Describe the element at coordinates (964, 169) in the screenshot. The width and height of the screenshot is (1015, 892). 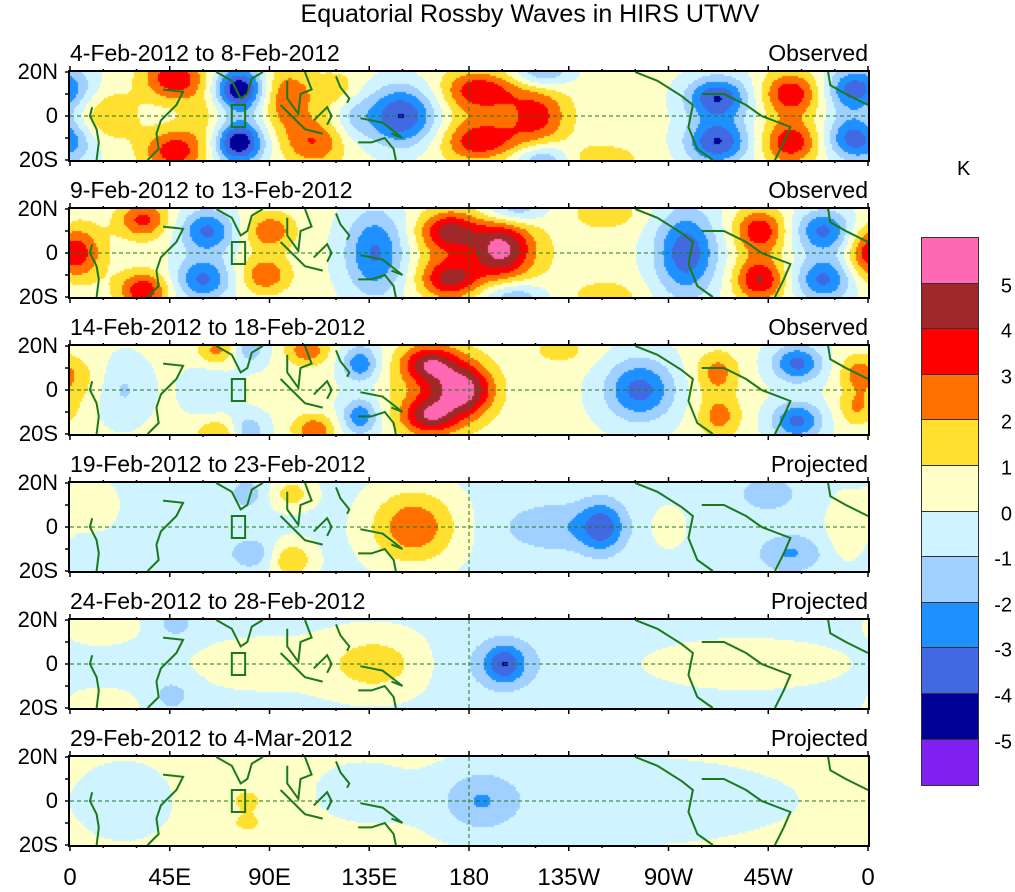
I see `colorbar-unit: K` at that location.